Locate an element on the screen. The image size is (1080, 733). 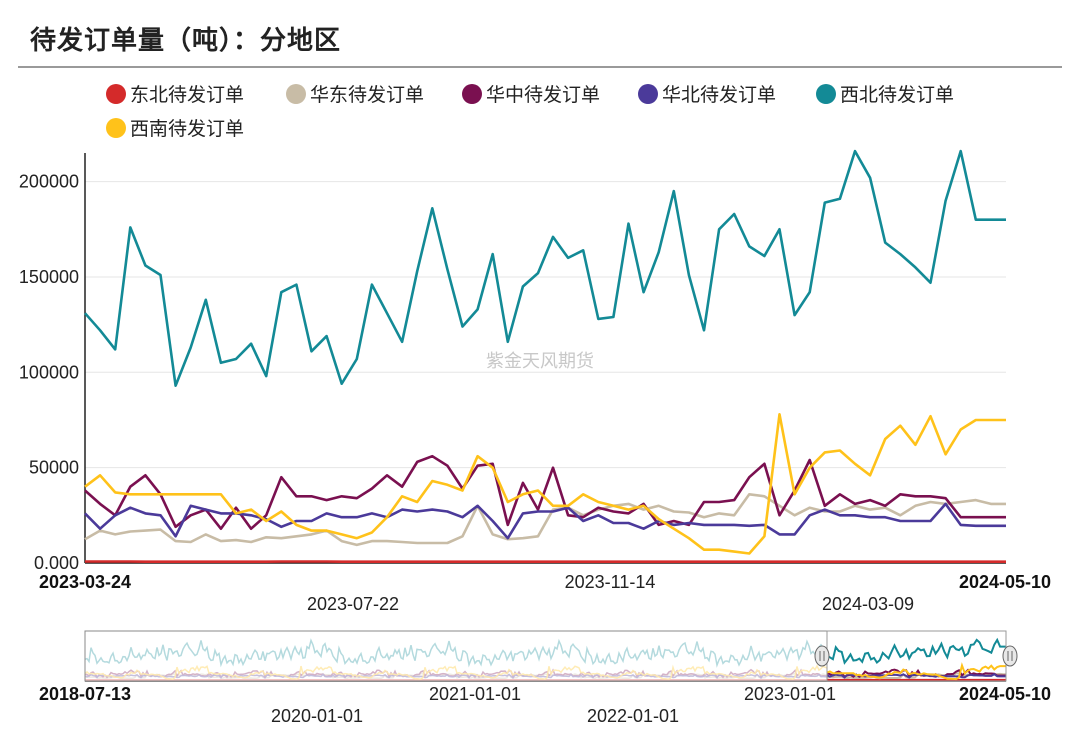
navigator-tick-label: 2023-01-01 is located at coordinates (790, 694).